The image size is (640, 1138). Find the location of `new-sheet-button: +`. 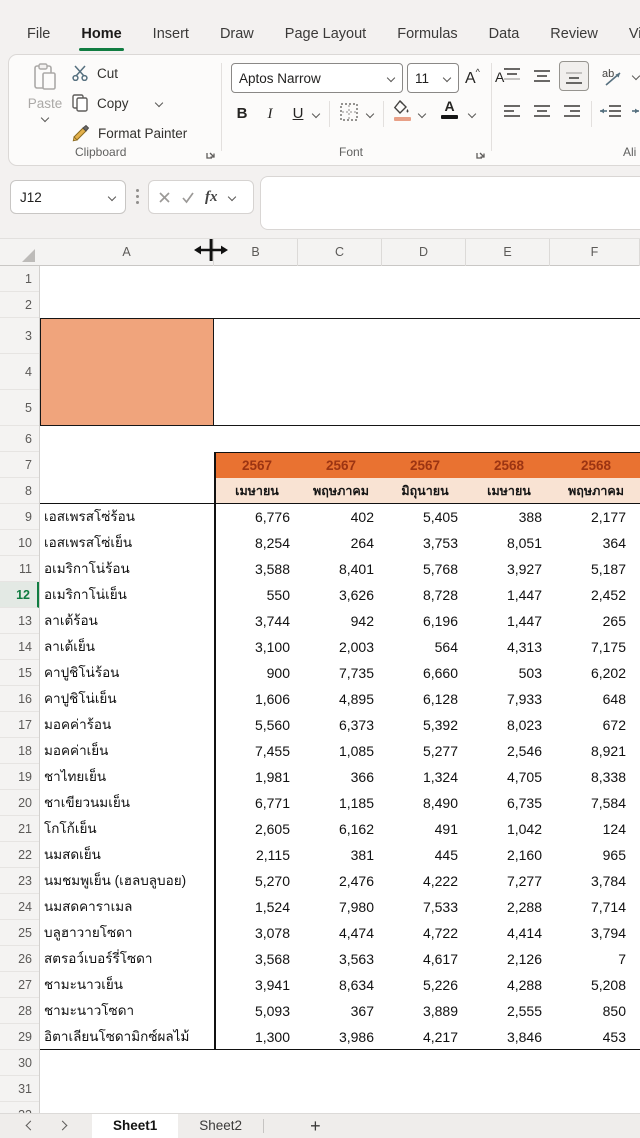

new-sheet-button: + is located at coordinates (315, 1125).